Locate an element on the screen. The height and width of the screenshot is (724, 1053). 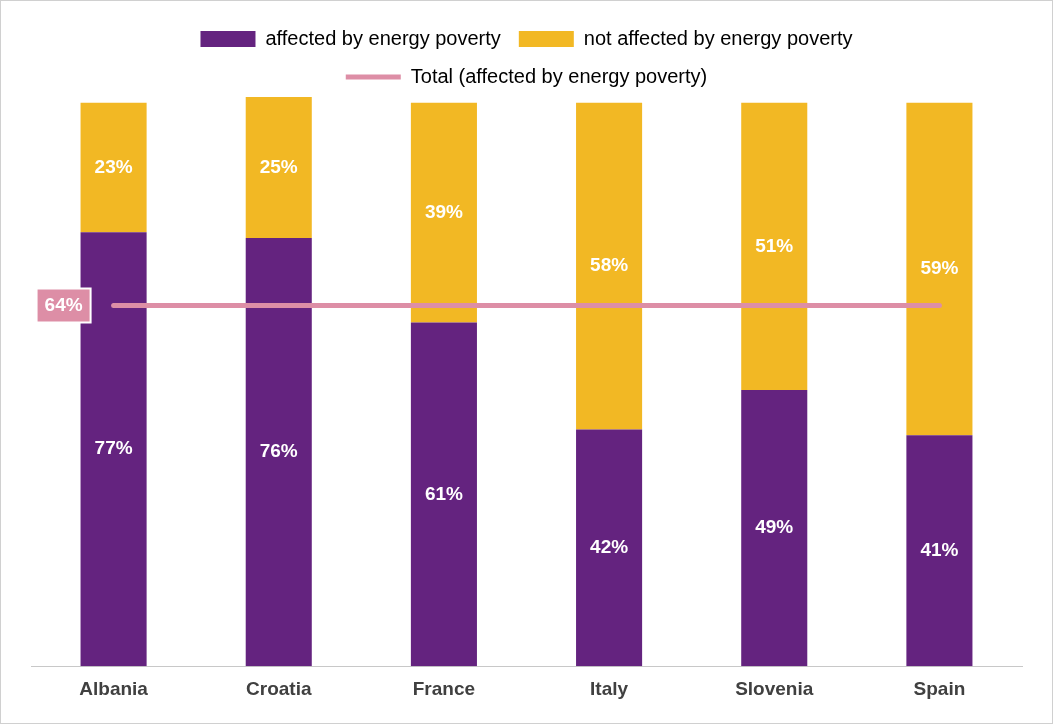
data-label: 77% is located at coordinates (113, 448).